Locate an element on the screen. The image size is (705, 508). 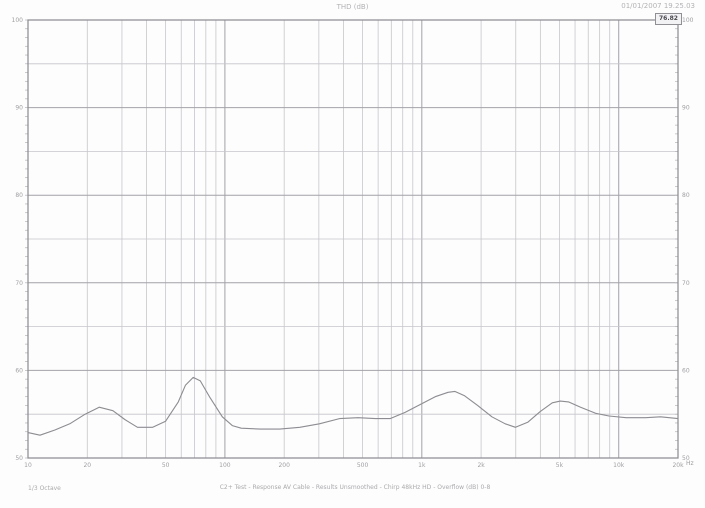
y-tick-label-left: 90 is located at coordinates (19, 108).